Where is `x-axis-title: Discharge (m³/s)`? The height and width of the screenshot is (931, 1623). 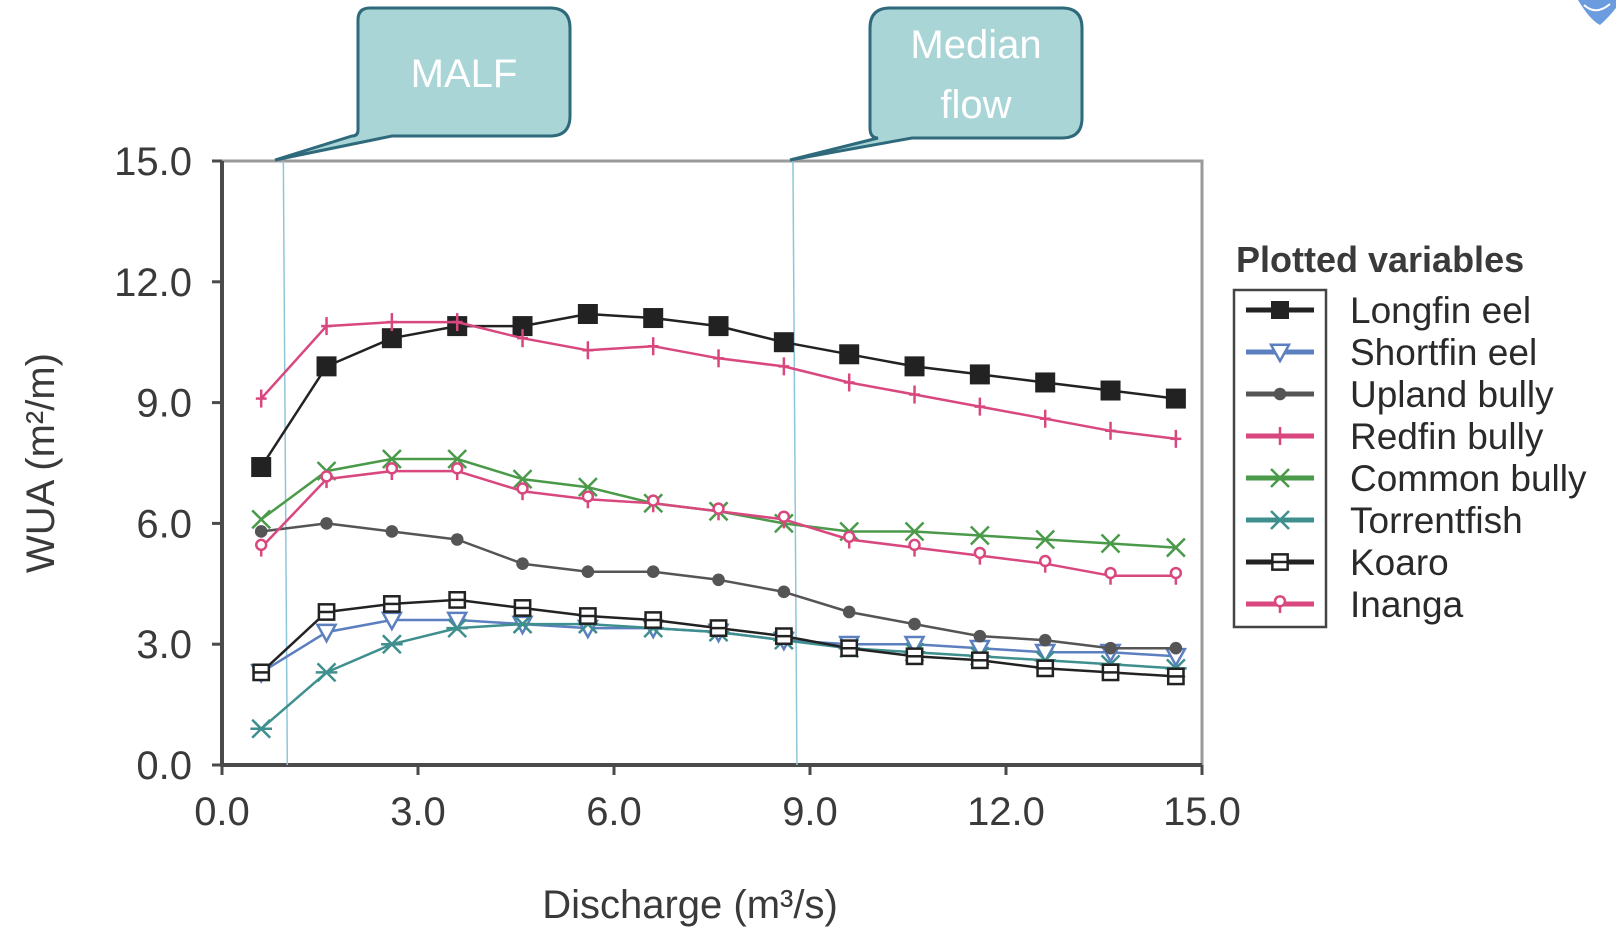 x-axis-title: Discharge (m³/s) is located at coordinates (690, 905).